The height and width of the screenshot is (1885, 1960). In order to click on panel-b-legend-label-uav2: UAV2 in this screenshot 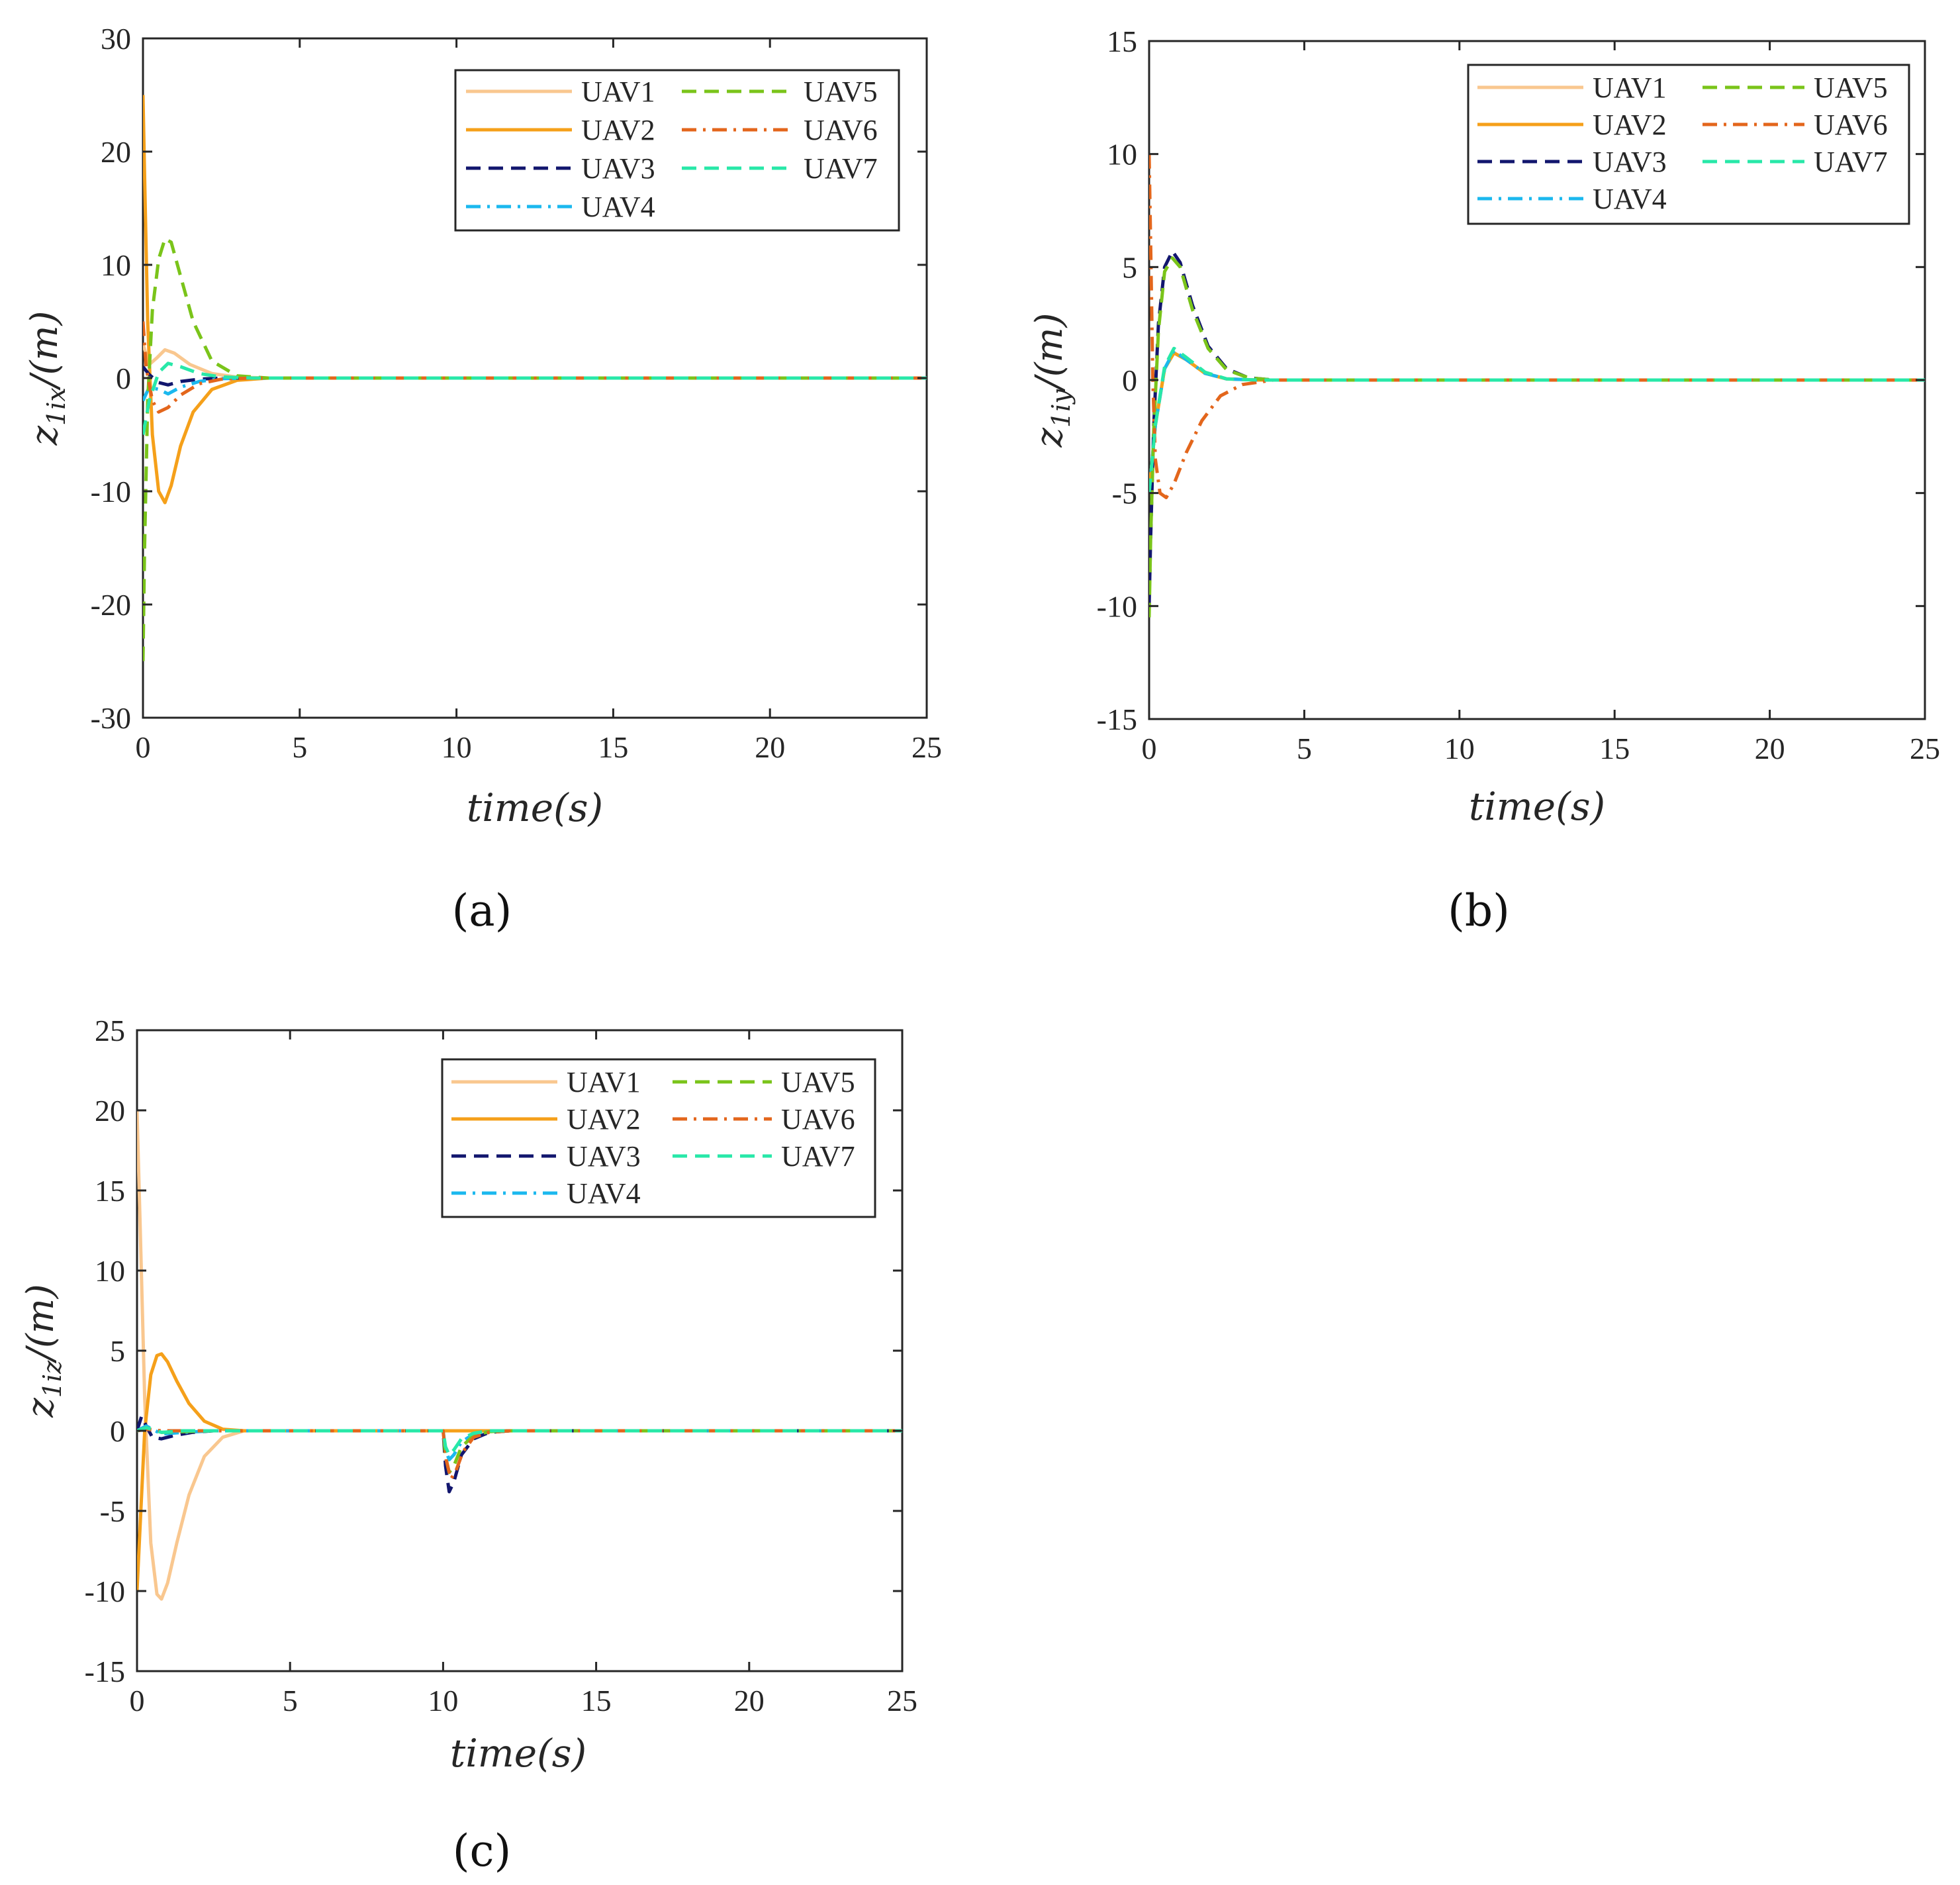, I will do `click(1630, 125)`.